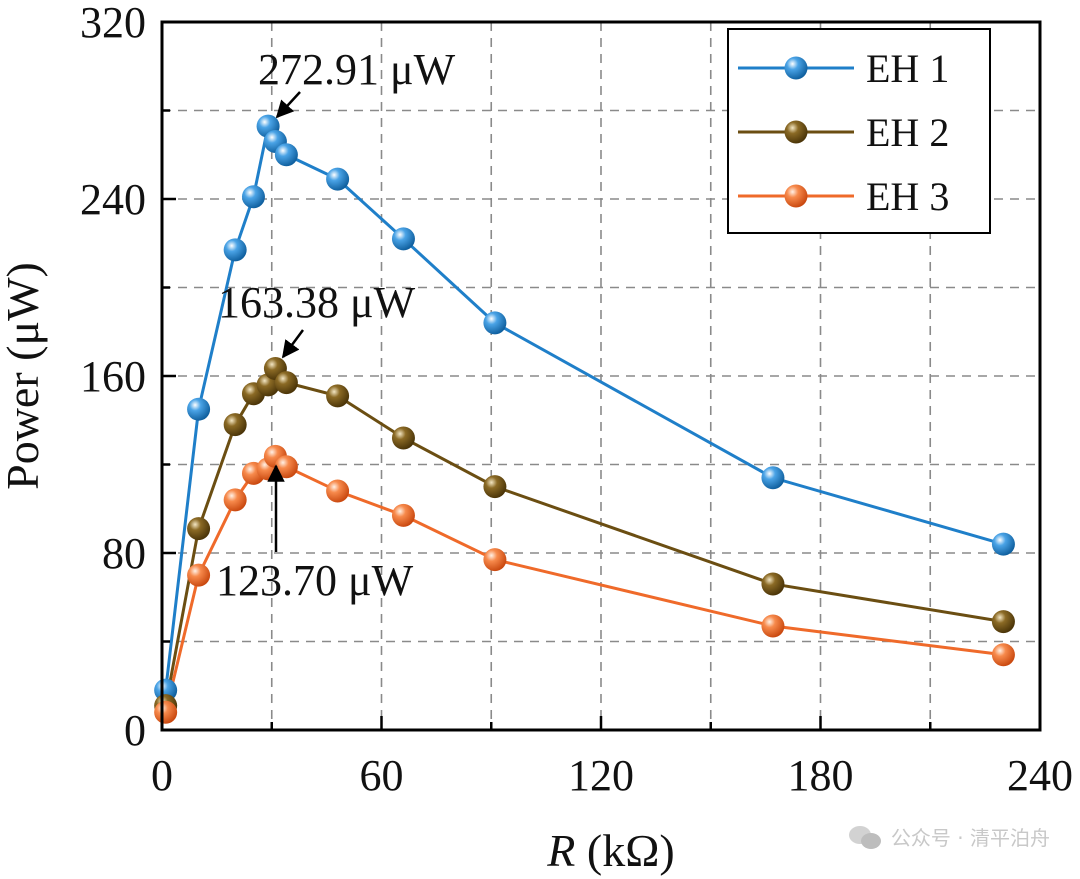 The height and width of the screenshot is (879, 1080). I want to click on y-axis-title: Power (μW), so click(24, 376).